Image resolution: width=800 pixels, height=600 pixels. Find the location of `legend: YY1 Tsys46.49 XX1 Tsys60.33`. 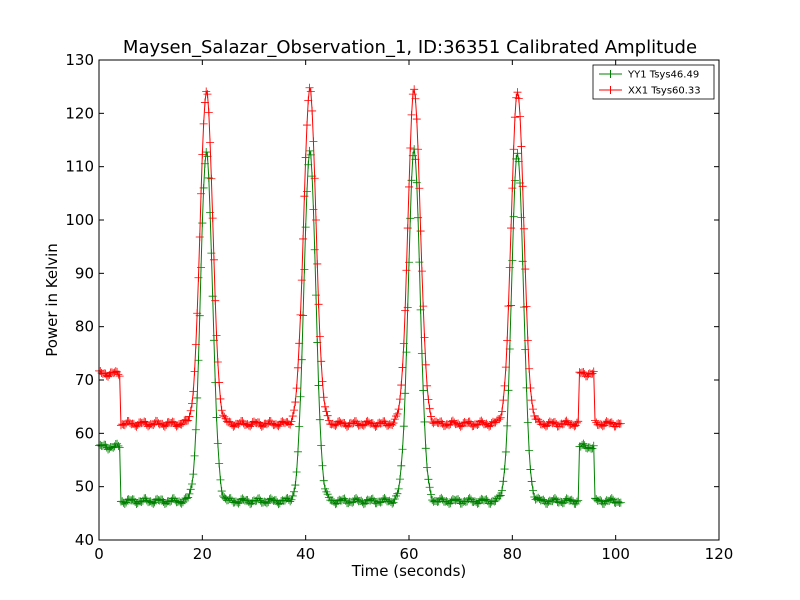

legend: YY1 Tsys46.49 XX1 Tsys60.33 is located at coordinates (653, 82).